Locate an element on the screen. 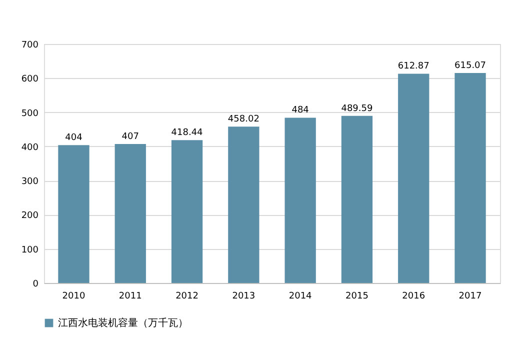  data-label: 418.44 is located at coordinates (187, 133).